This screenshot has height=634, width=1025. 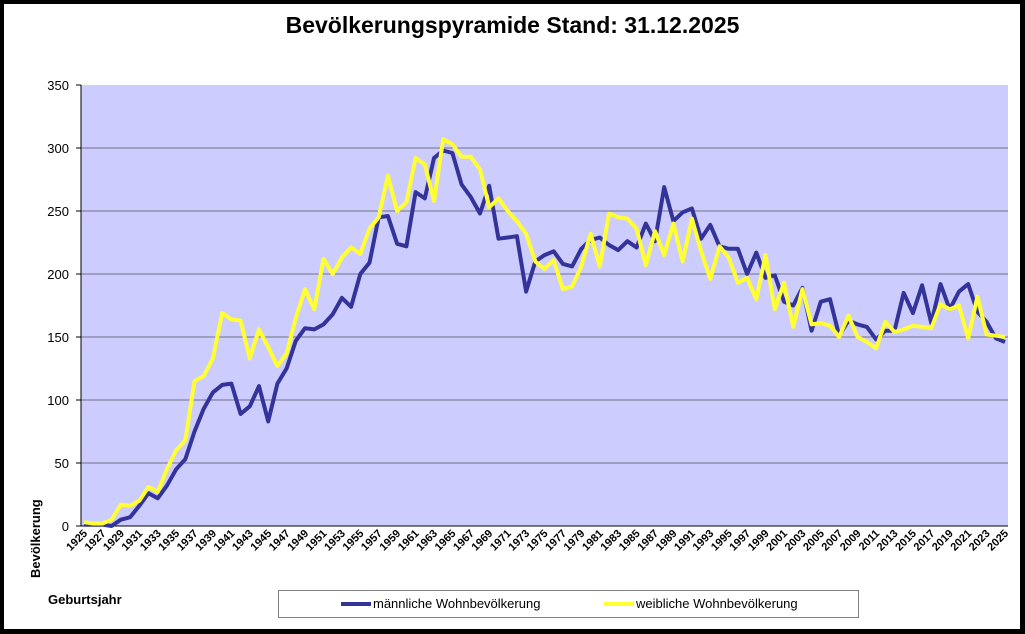 What do you see at coordinates (65, 526) in the screenshot?
I see `y-tick-label: 0` at bounding box center [65, 526].